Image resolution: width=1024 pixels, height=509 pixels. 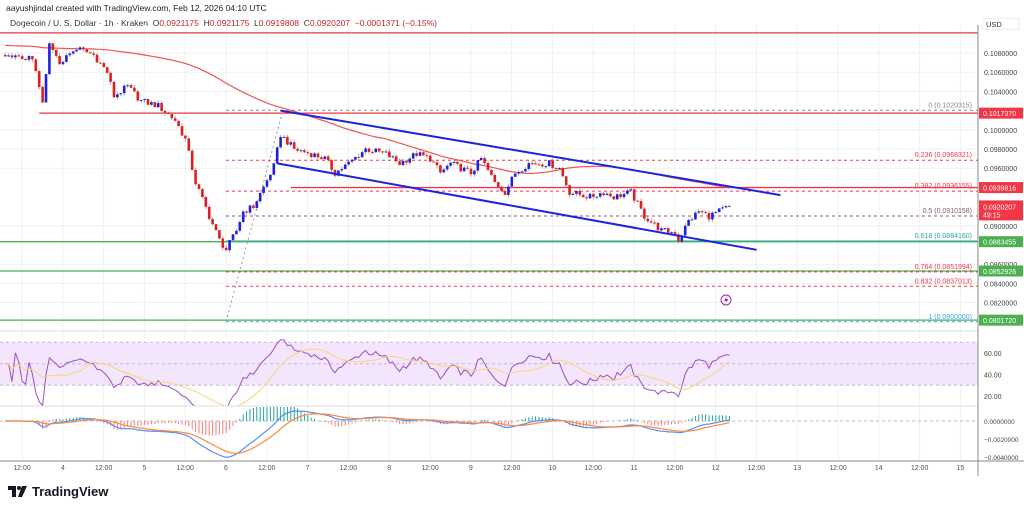 I want to click on low-value: 0.0919808, so click(x=278, y=23).